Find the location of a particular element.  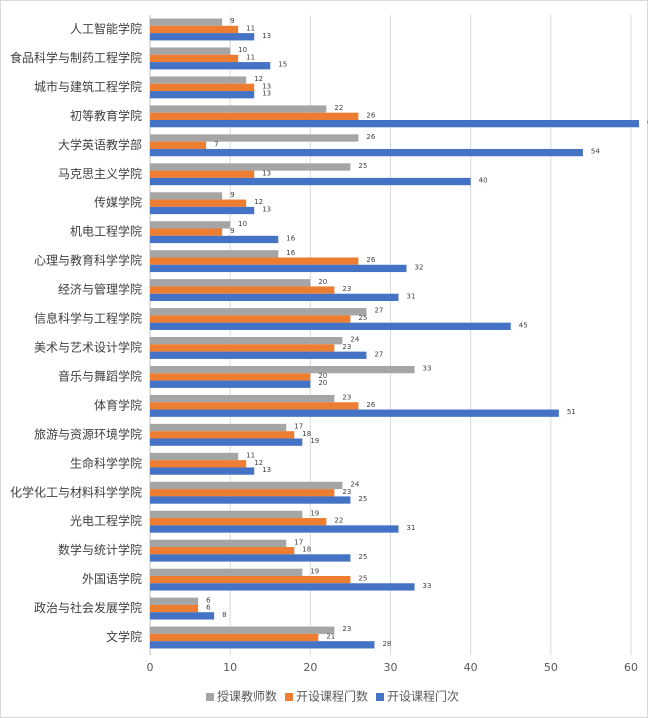

data-label: 19 is located at coordinates (314, 513).